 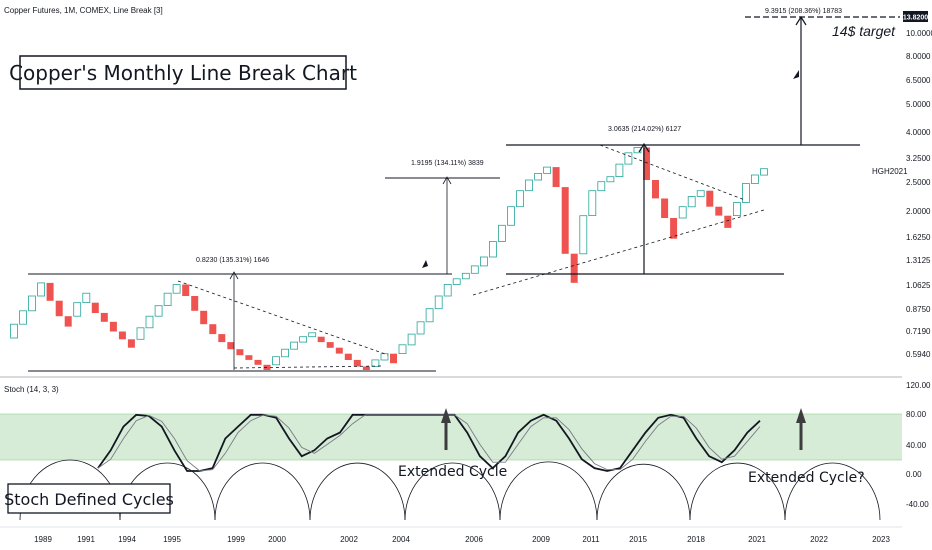 I want to click on time-tick-label: 1991, so click(x=86, y=539).